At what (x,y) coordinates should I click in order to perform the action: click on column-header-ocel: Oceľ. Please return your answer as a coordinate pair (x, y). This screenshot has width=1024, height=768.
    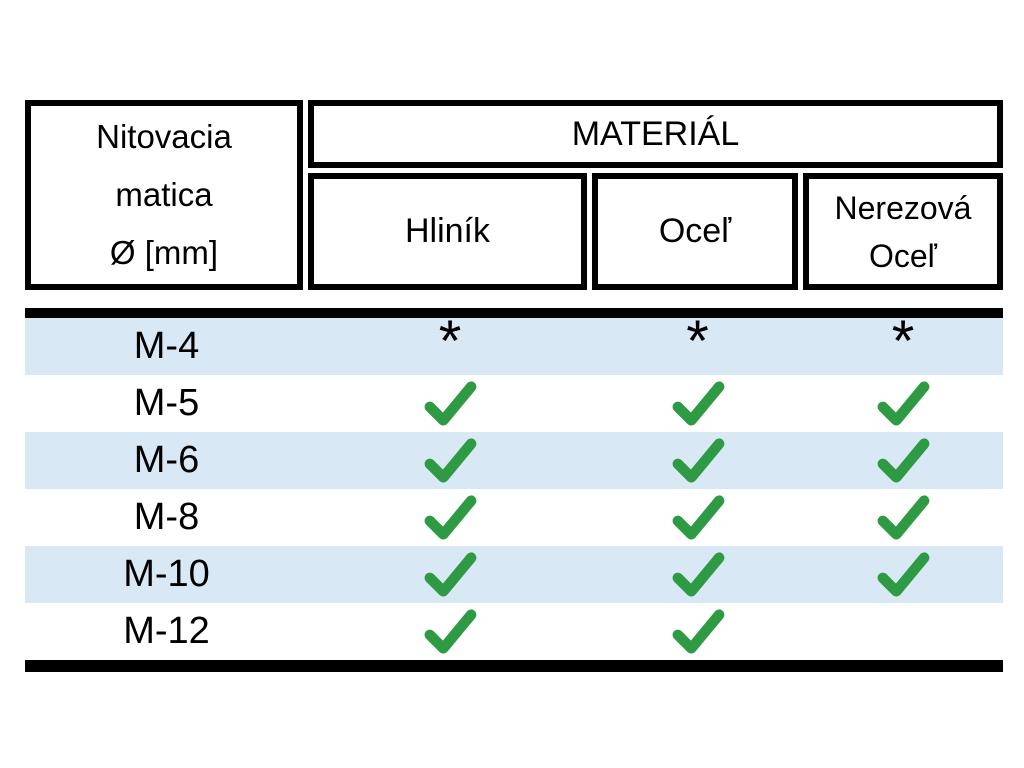
    Looking at the image, I should click on (695, 231).